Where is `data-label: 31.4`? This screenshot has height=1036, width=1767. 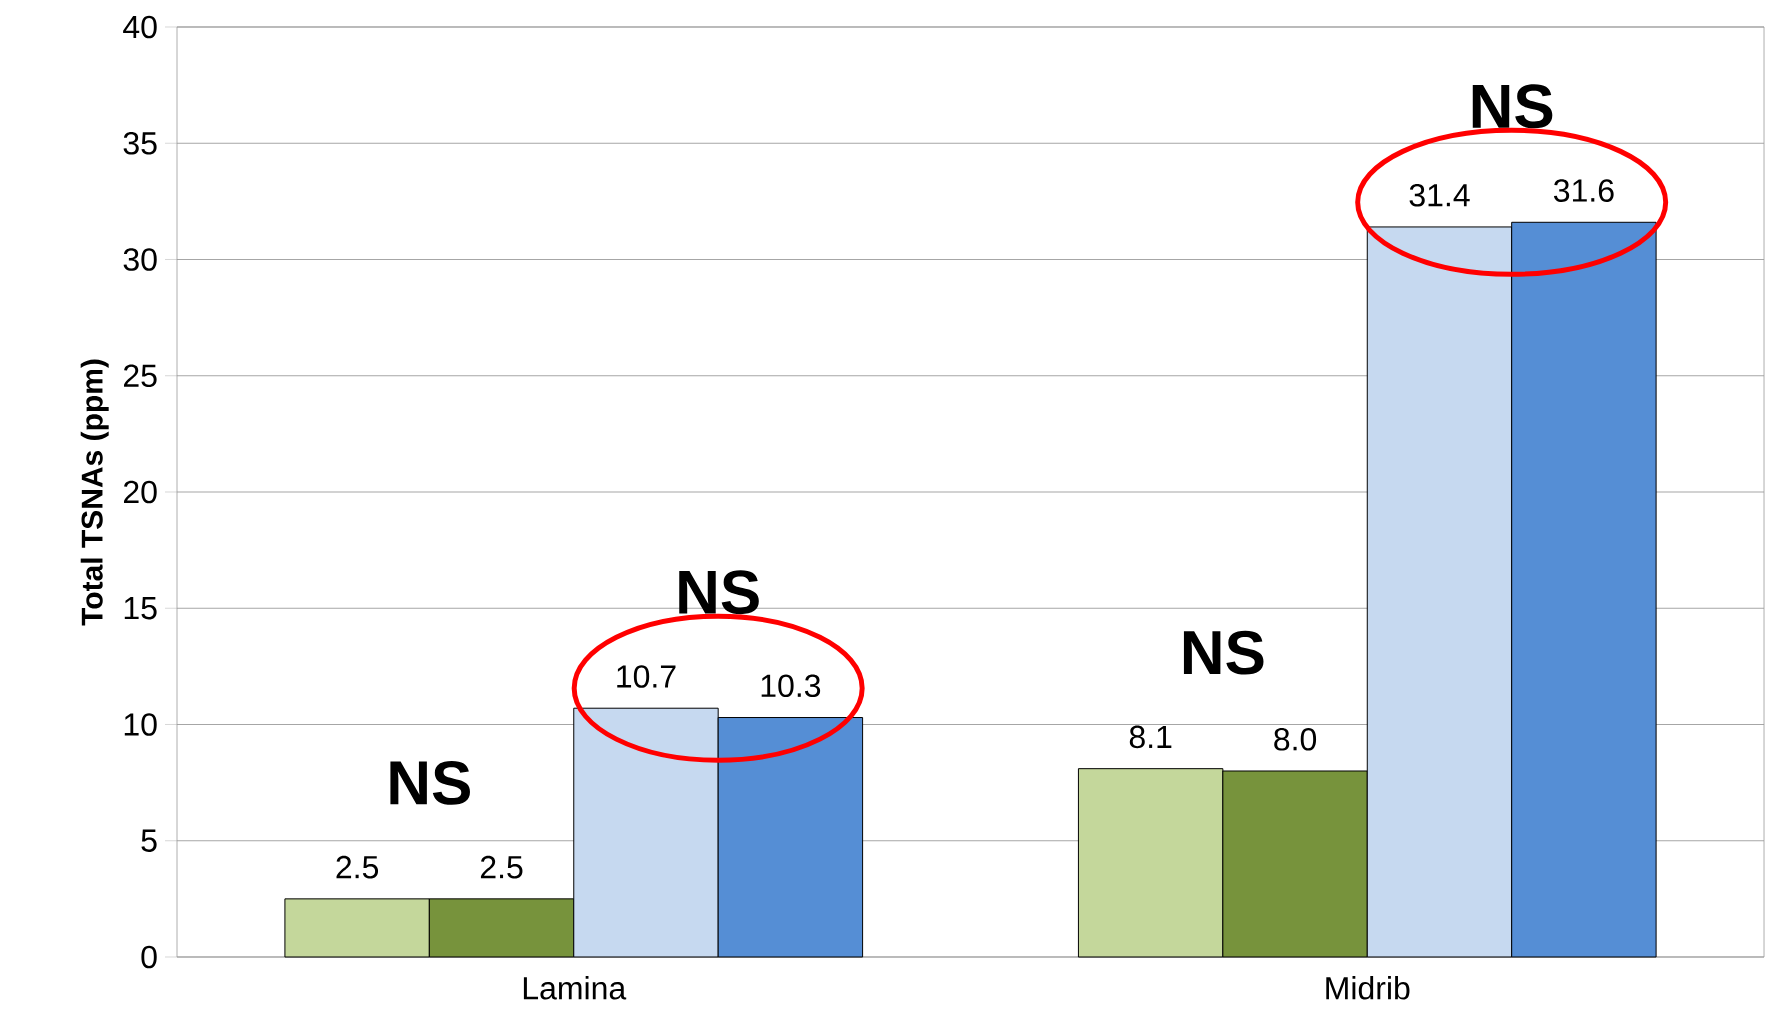 data-label: 31.4 is located at coordinates (1439, 195).